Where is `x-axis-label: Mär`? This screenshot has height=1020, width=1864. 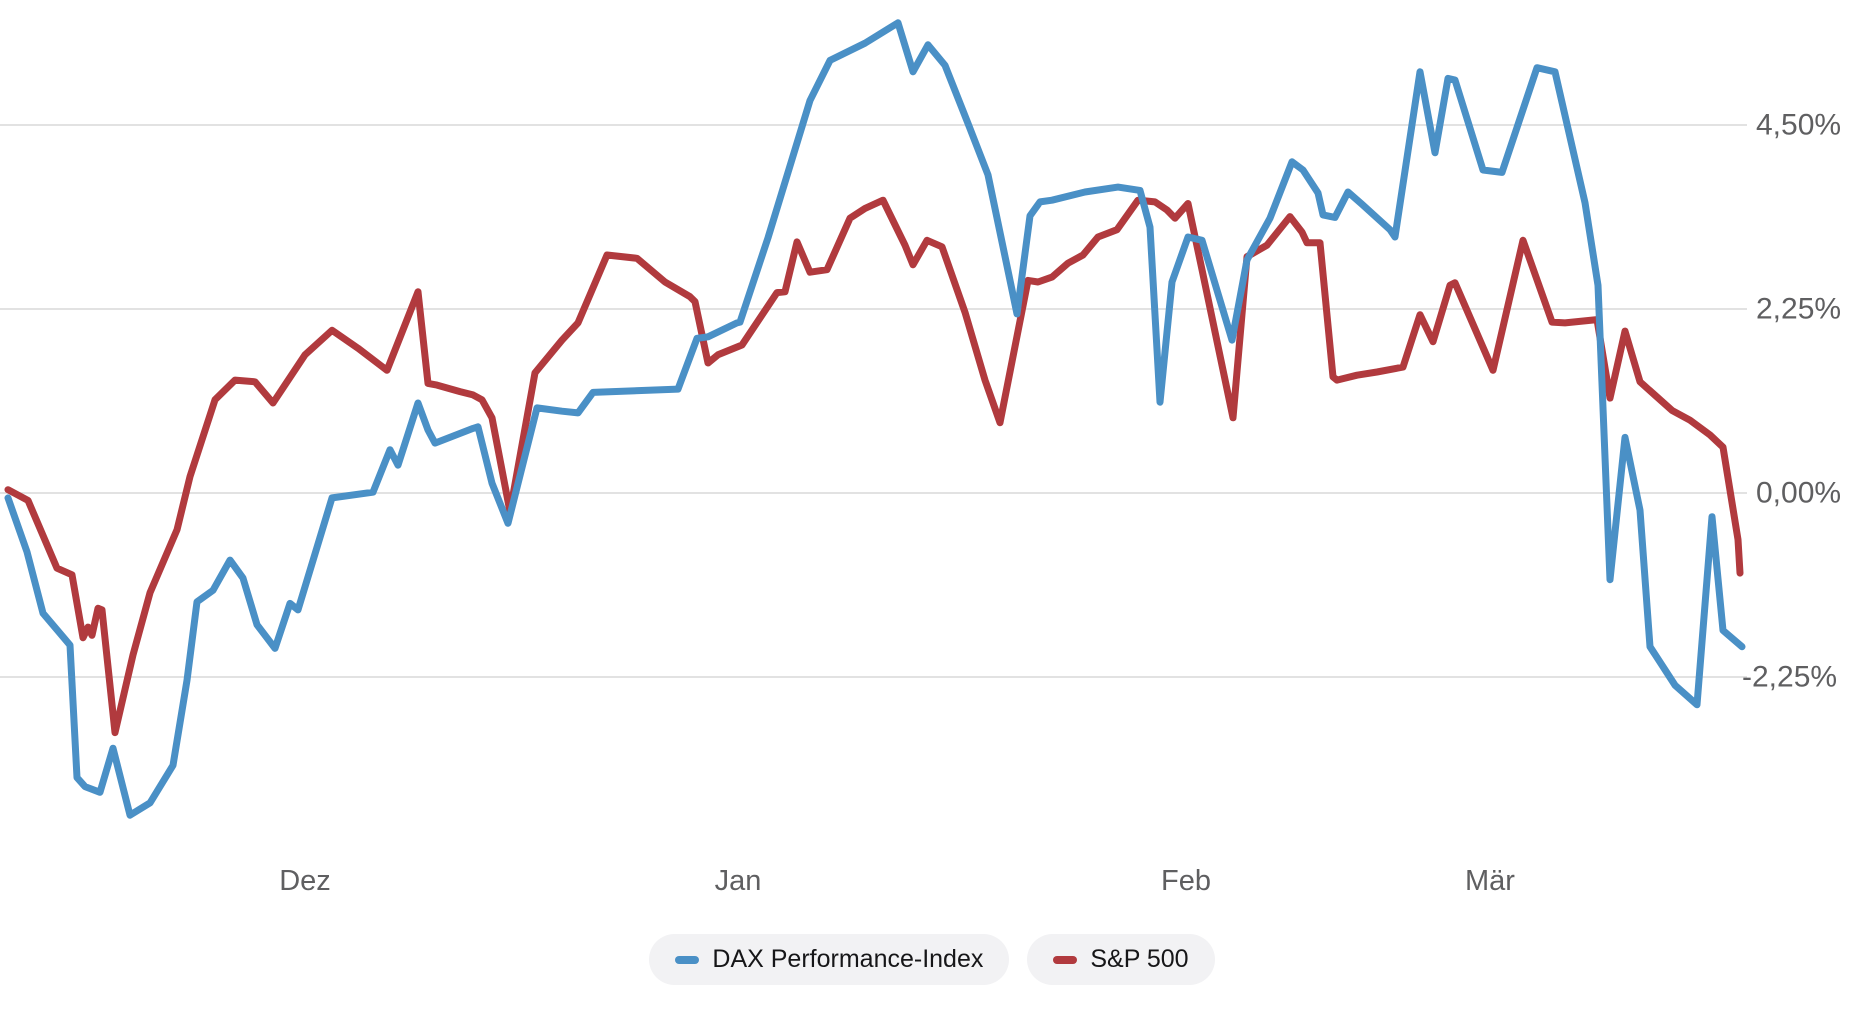 x-axis-label: Mär is located at coordinates (1490, 881).